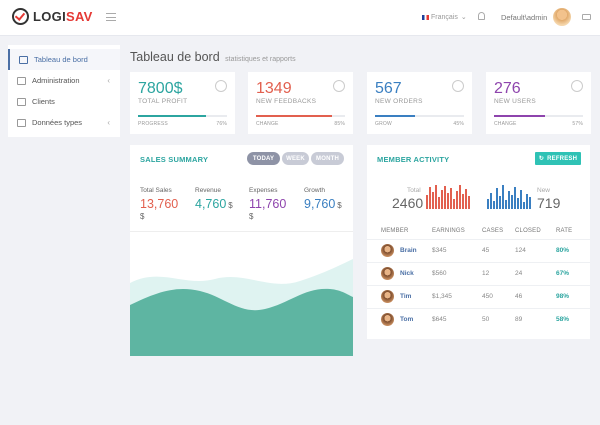 The image size is (600, 425). What do you see at coordinates (515, 101) in the screenshot?
I see `stat-label: NEW USERS` at bounding box center [515, 101].